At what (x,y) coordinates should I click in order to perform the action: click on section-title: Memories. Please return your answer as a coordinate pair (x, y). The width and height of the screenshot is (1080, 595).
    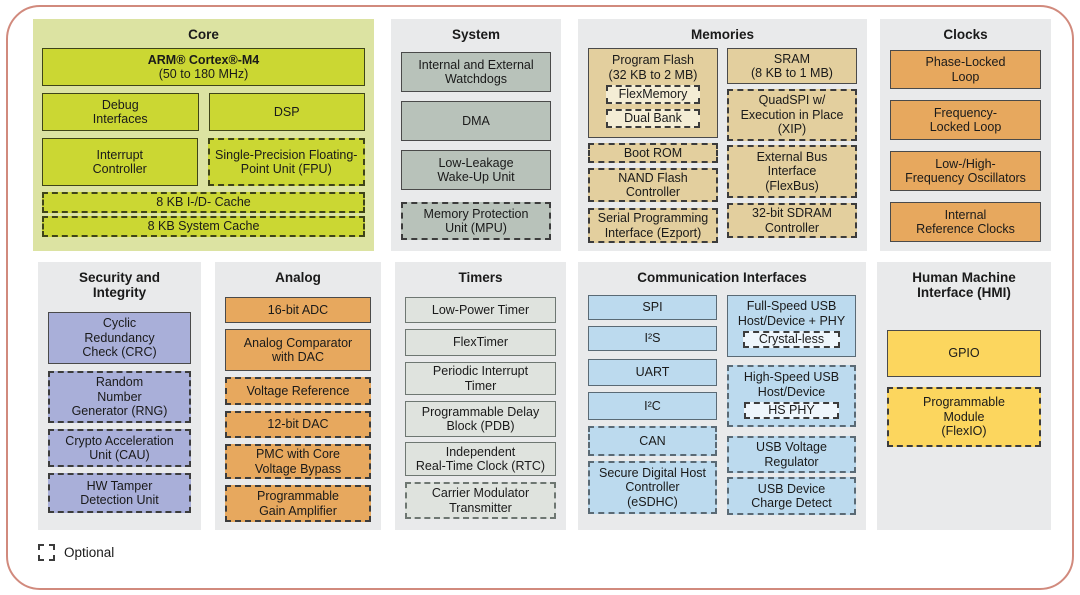
    Looking at the image, I should click on (722, 34).